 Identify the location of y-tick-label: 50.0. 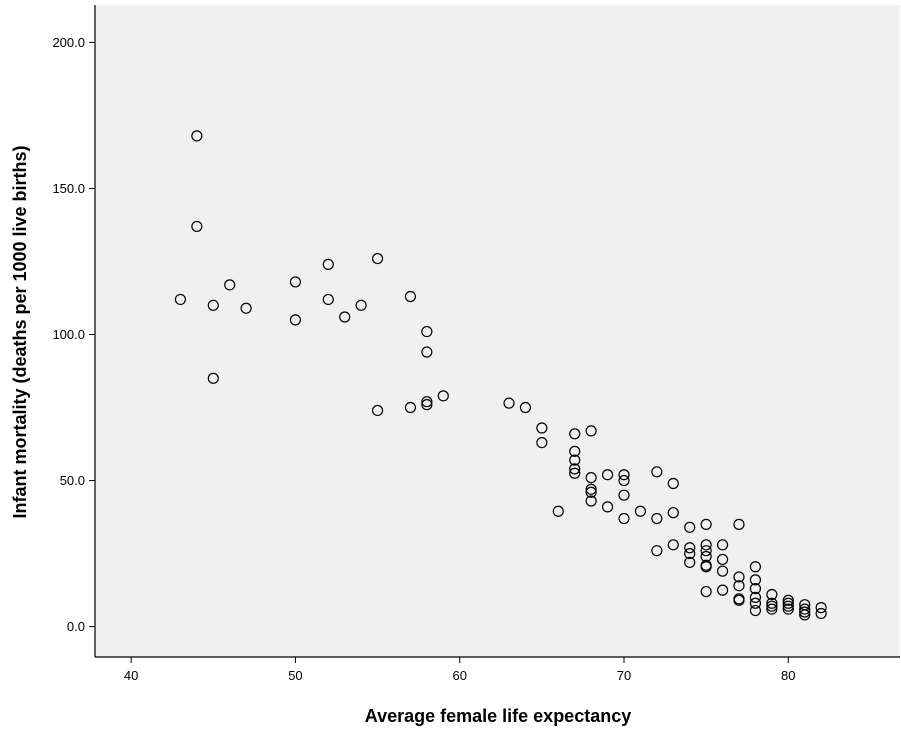
(72, 480).